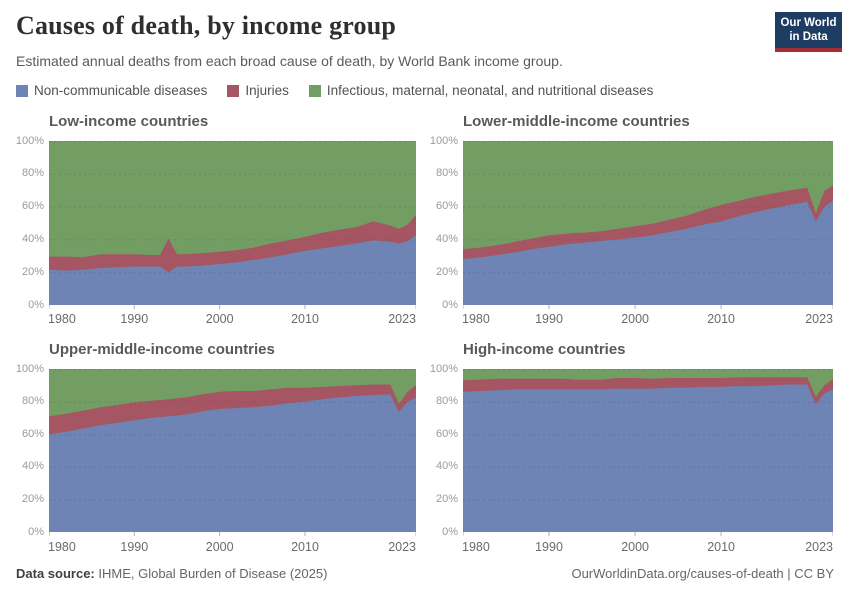  I want to click on plot-low-income, so click(232, 225).